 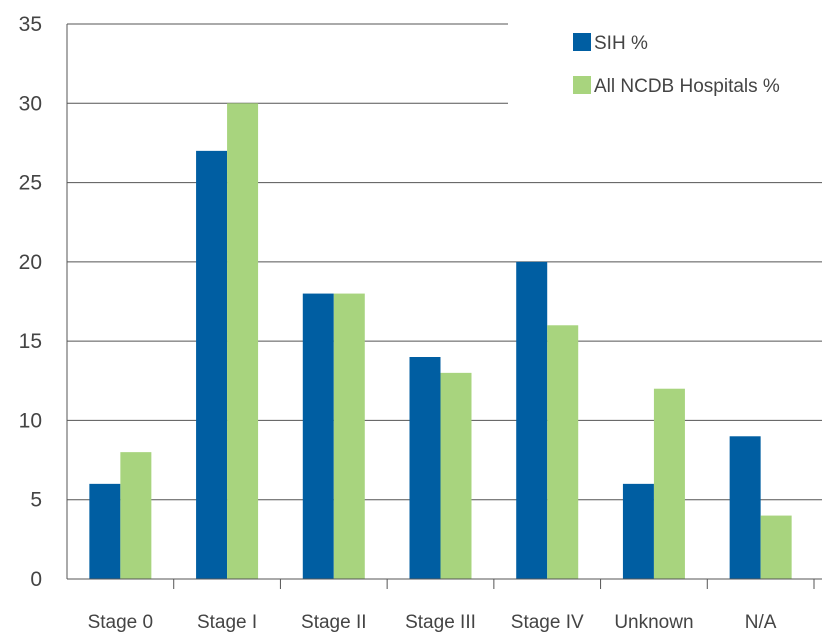 I want to click on legend-label: SIH %, so click(x=621, y=43).